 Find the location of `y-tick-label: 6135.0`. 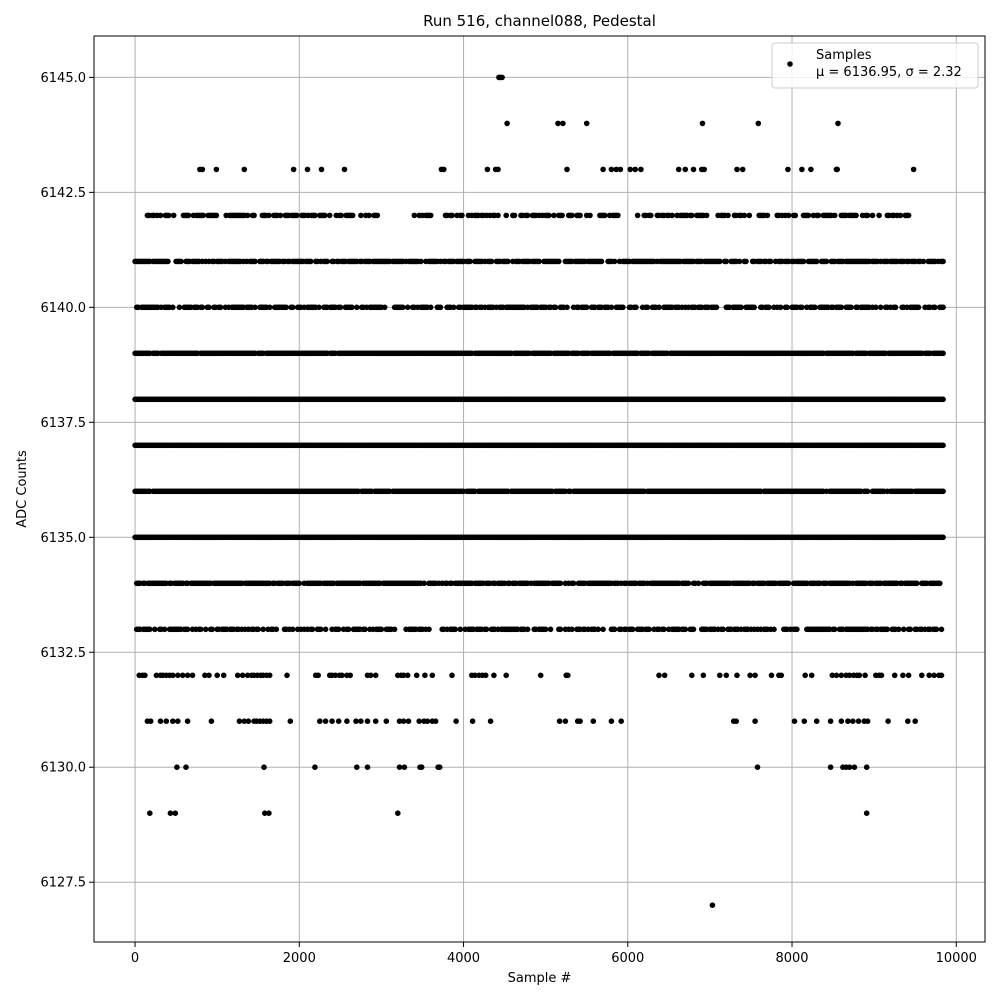

y-tick-label: 6135.0 is located at coordinates (64, 538).